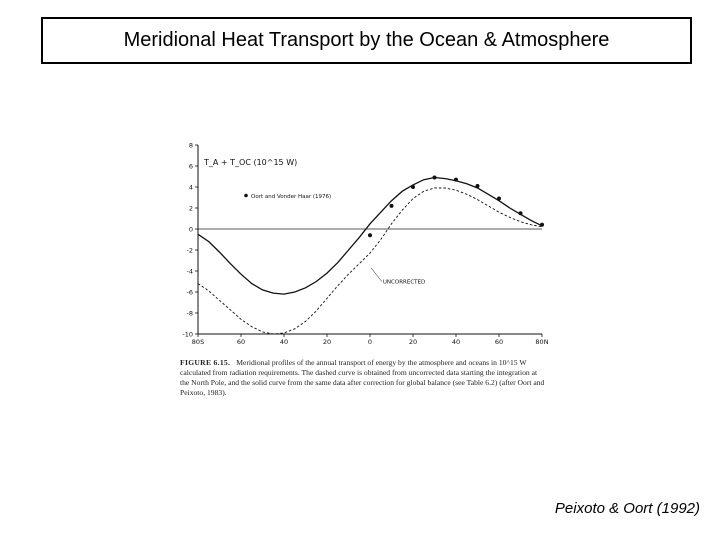 This screenshot has height=540, width=720. What do you see at coordinates (190, 272) in the screenshot?
I see `y-tick-label: -4` at bounding box center [190, 272].